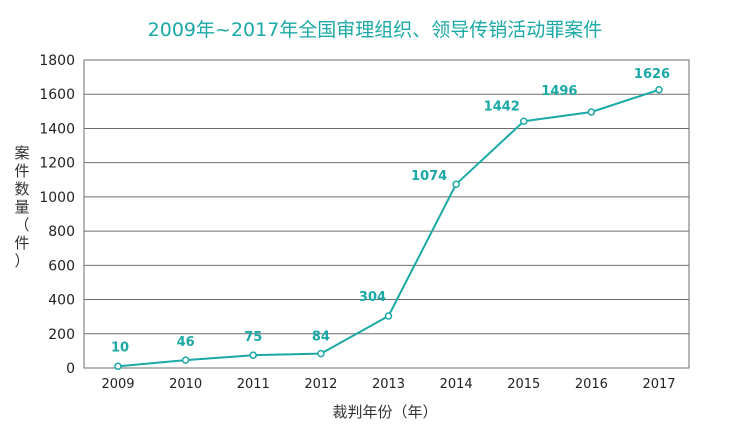  Describe the element at coordinates (57, 198) in the screenshot. I see `y-tick-label: 1000` at that location.